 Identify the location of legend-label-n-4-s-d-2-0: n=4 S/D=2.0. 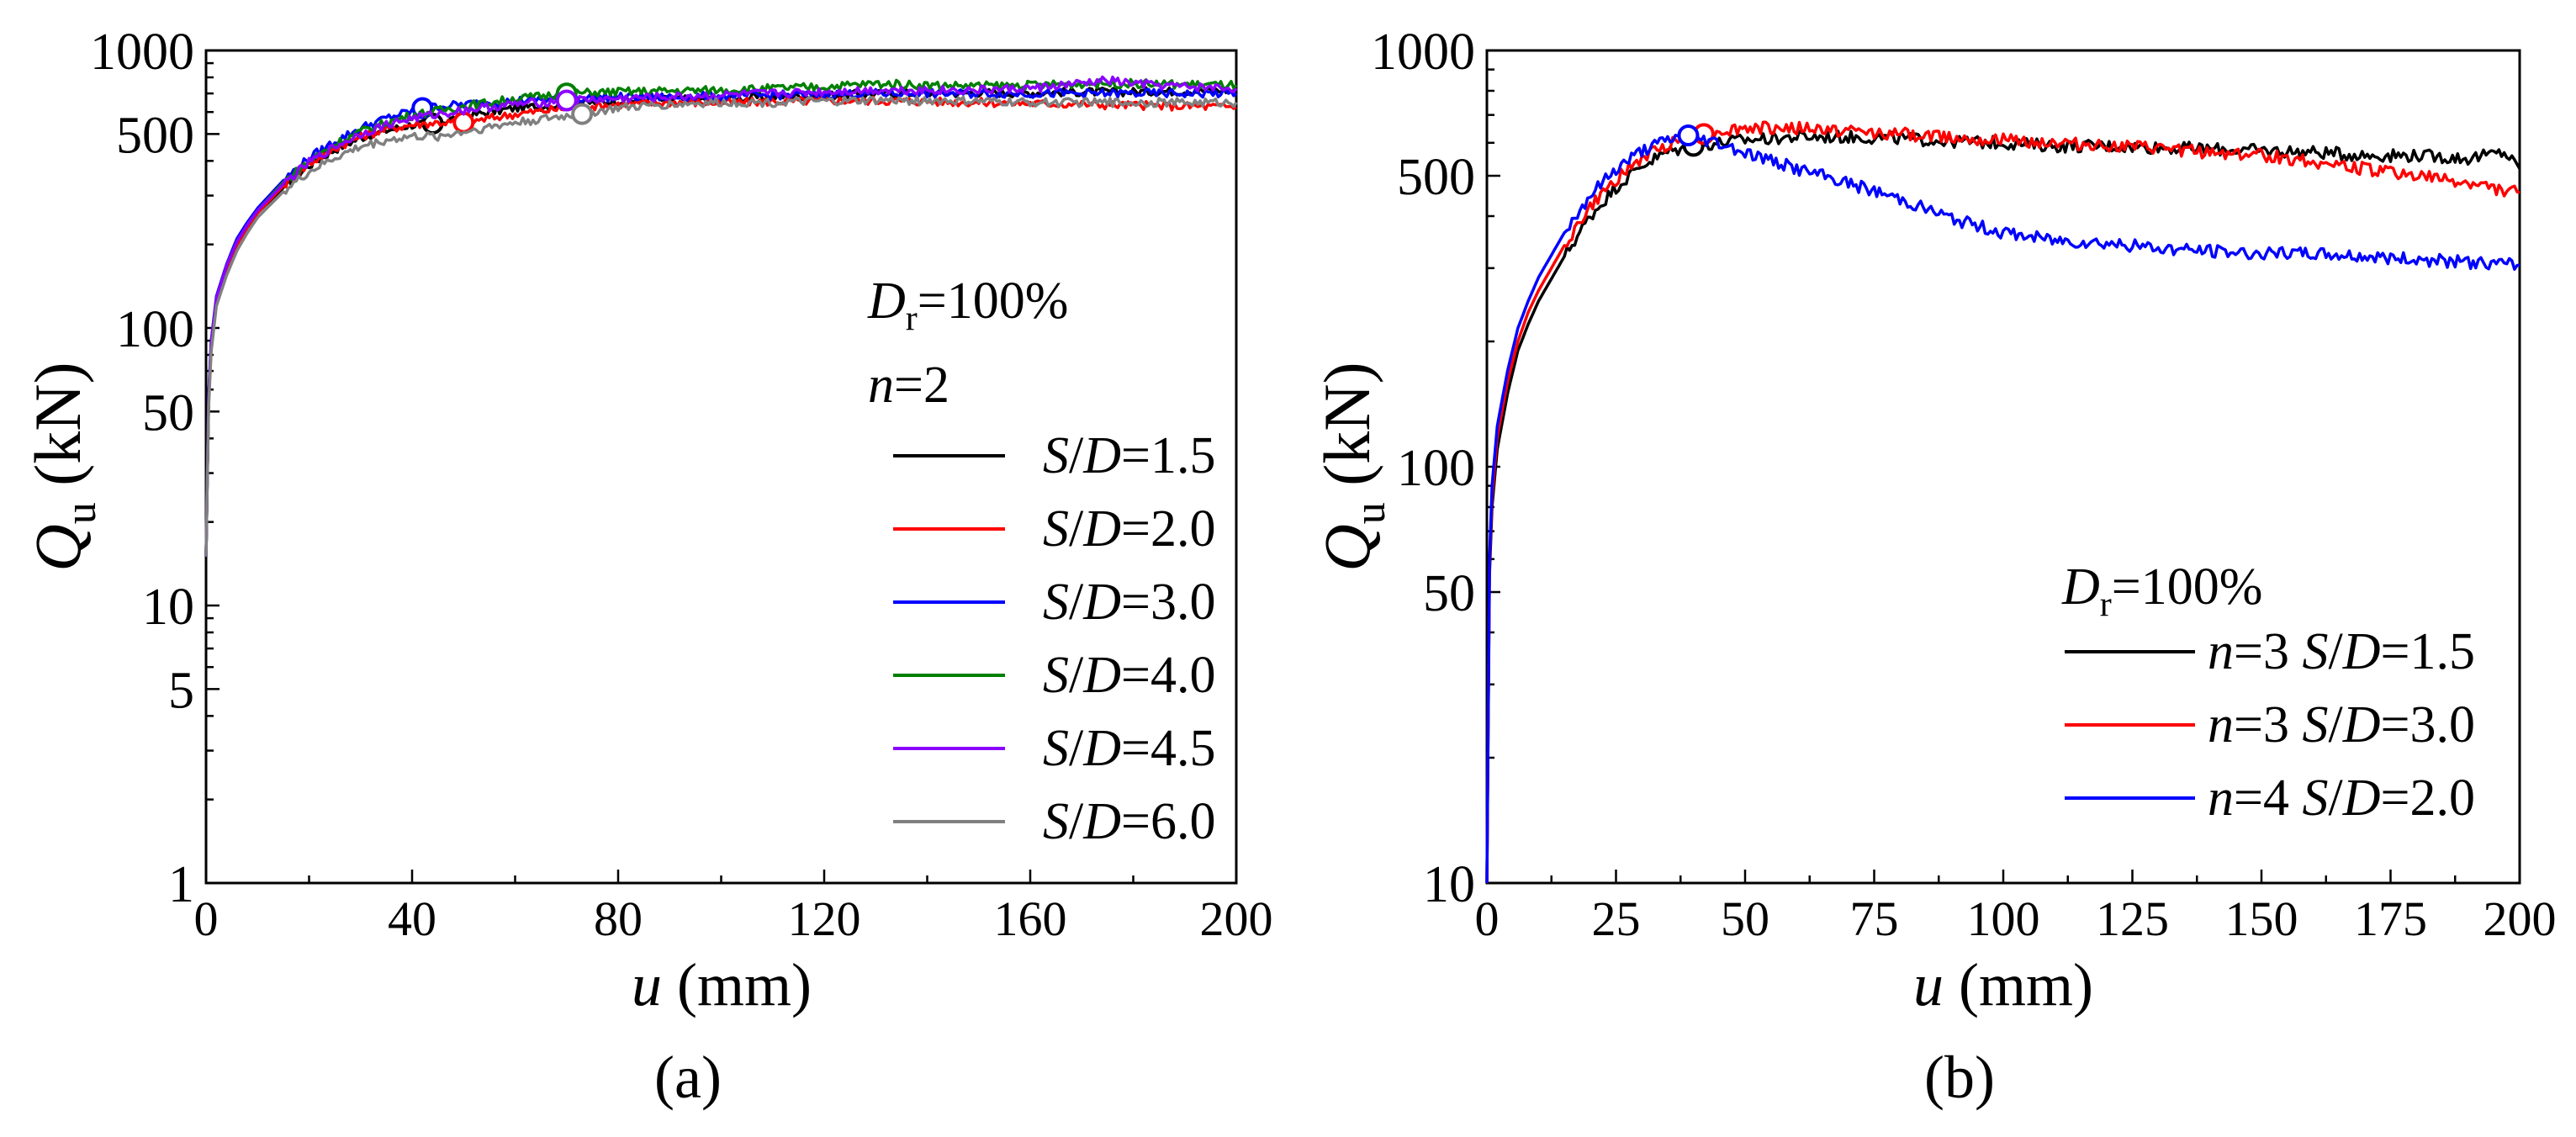
(2341, 798).